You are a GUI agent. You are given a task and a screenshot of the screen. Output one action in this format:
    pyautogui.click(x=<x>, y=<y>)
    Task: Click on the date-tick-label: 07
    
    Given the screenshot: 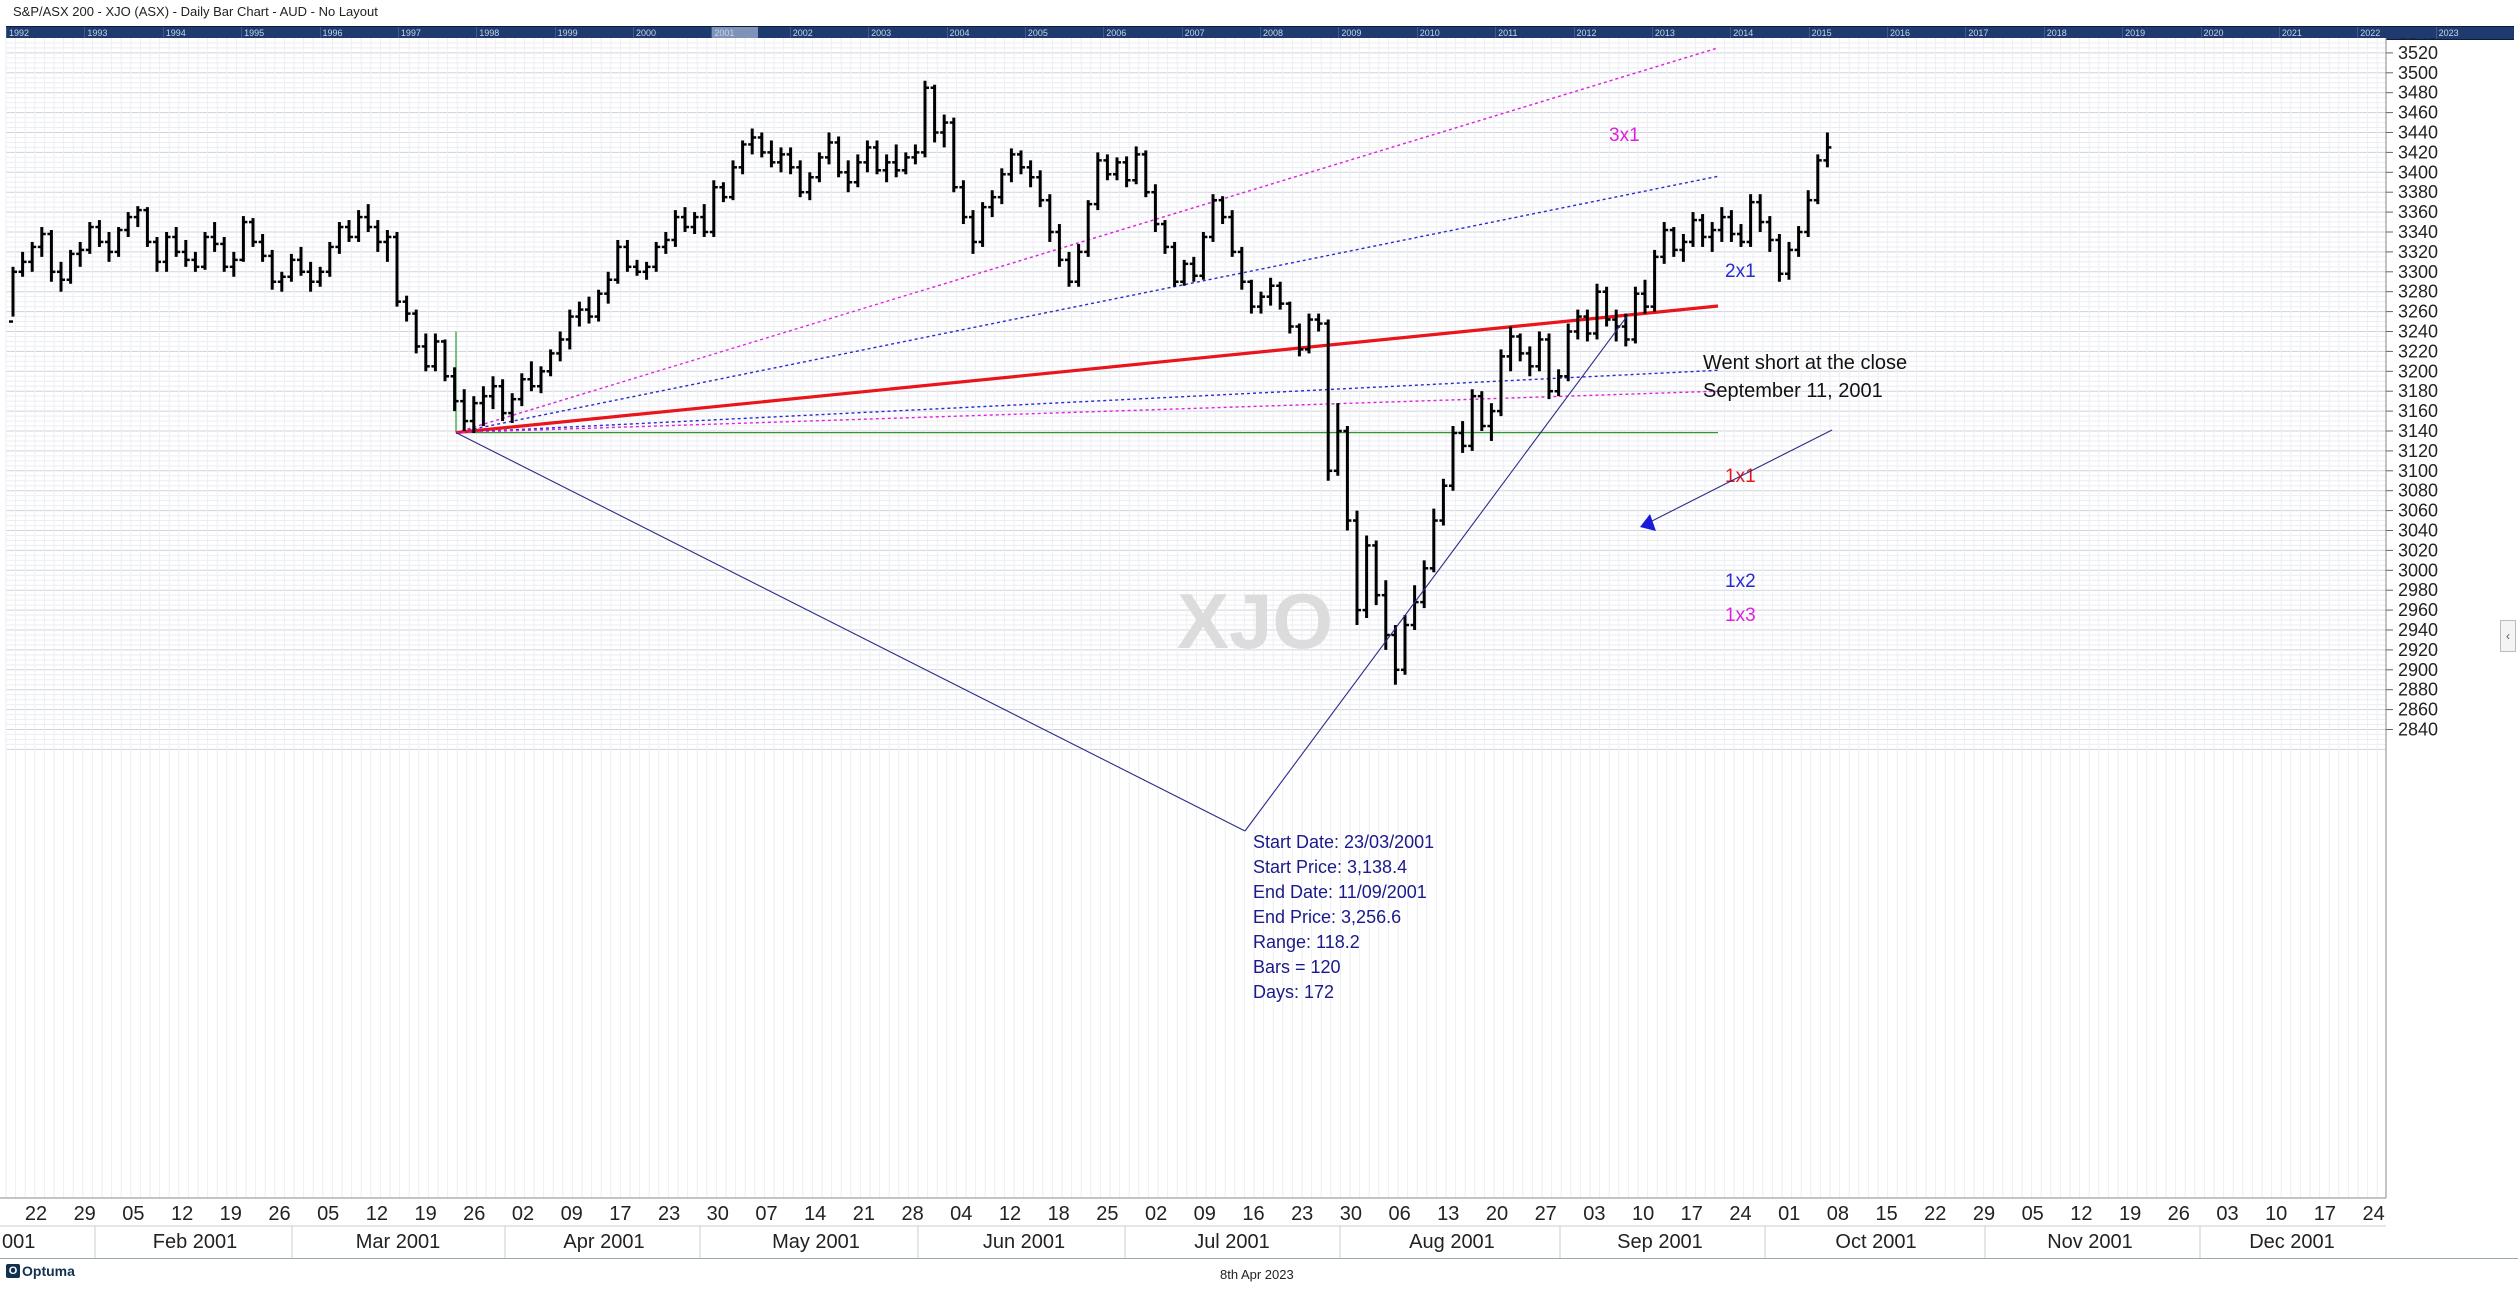 What is the action you would take?
    pyautogui.click(x=766, y=1214)
    